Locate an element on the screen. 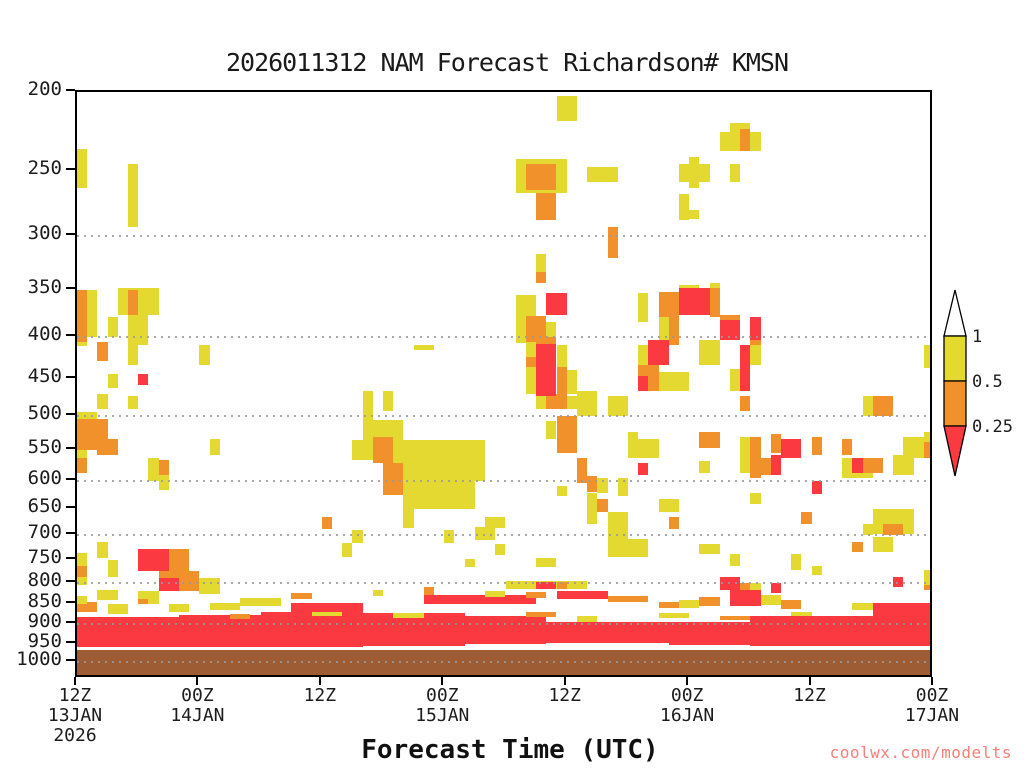 Image resolution: width=1024 pixels, height=768 pixels. colorbar-label: 0.25 is located at coordinates (992, 427).